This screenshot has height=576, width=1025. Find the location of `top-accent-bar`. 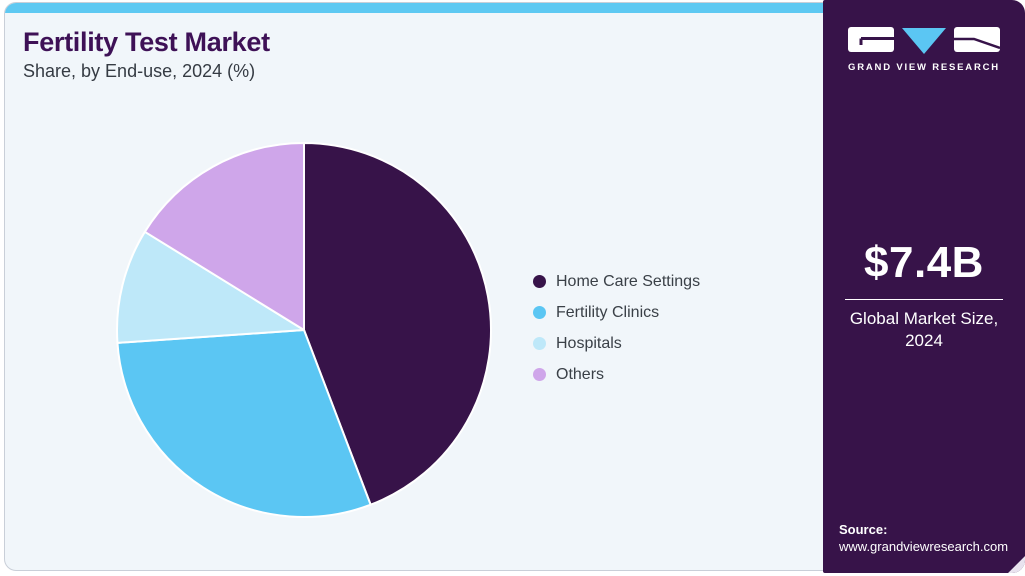

top-accent-bar is located at coordinates (511, 8).